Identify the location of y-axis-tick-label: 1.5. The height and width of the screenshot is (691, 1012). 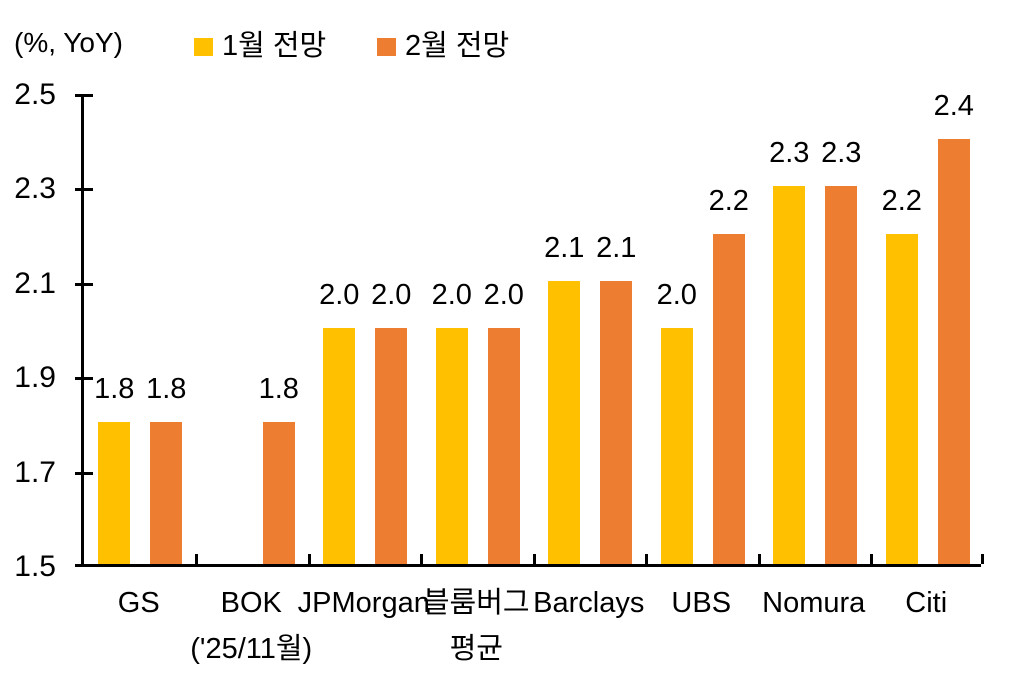
(35, 566).